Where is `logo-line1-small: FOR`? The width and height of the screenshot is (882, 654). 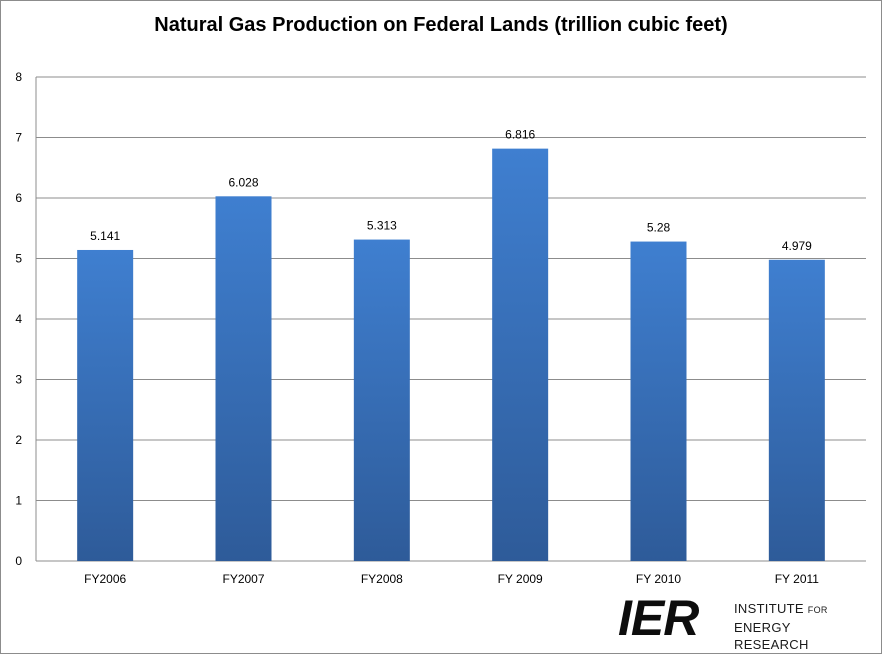 logo-line1-small: FOR is located at coordinates (817, 610).